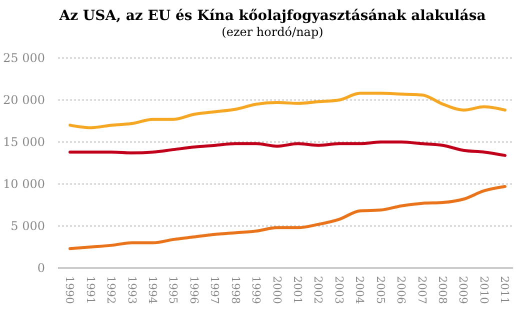  I want to click on x-tick-label: 1992, so click(111, 290).